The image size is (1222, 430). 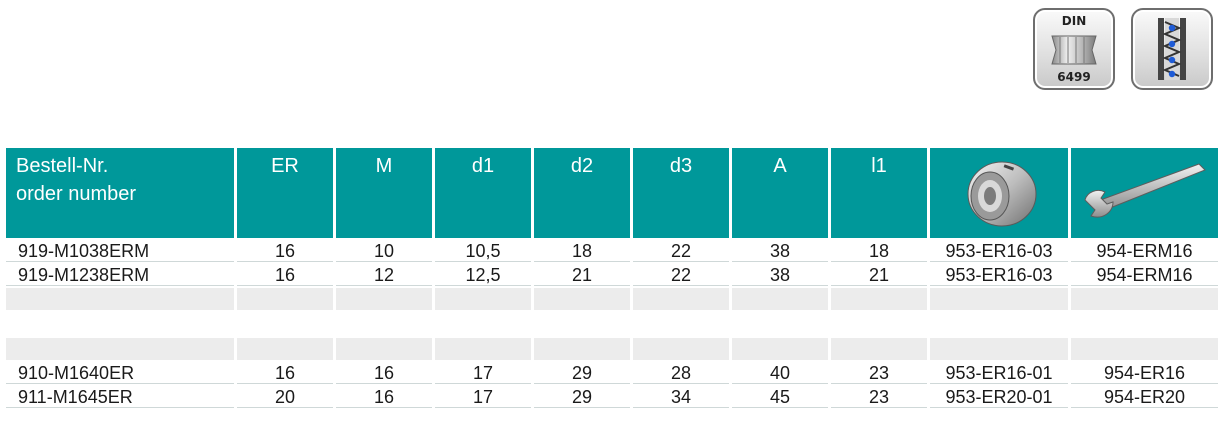 I want to click on header-er: ER, so click(x=285, y=193).